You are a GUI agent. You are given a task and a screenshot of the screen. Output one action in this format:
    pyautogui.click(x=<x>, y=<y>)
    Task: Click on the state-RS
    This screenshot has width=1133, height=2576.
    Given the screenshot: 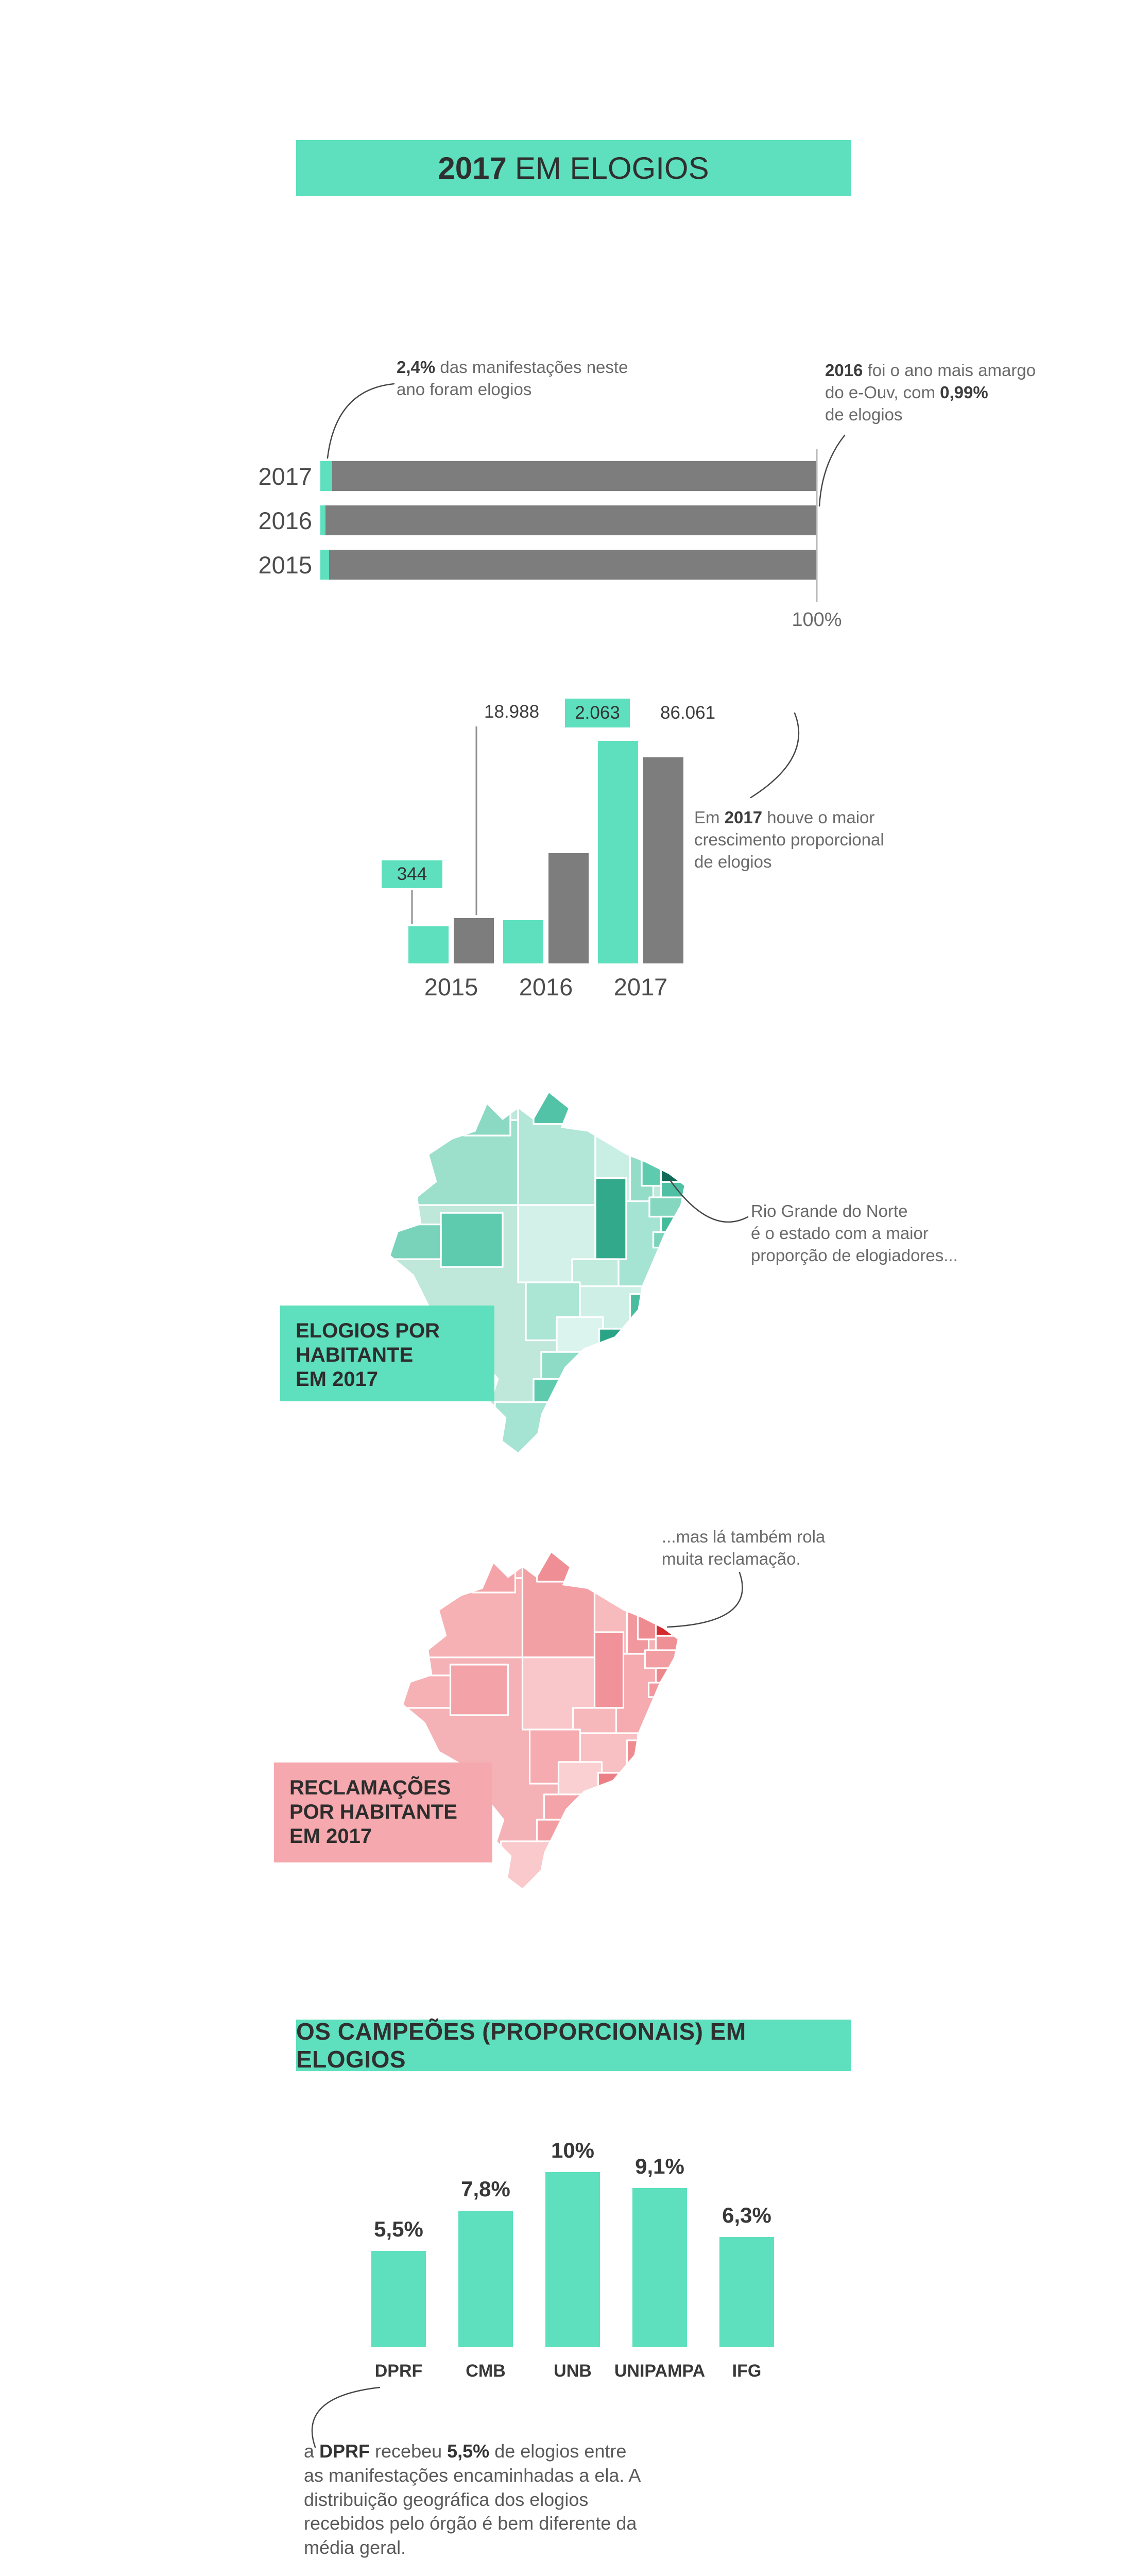 What is the action you would take?
    pyautogui.click(x=526, y=1426)
    